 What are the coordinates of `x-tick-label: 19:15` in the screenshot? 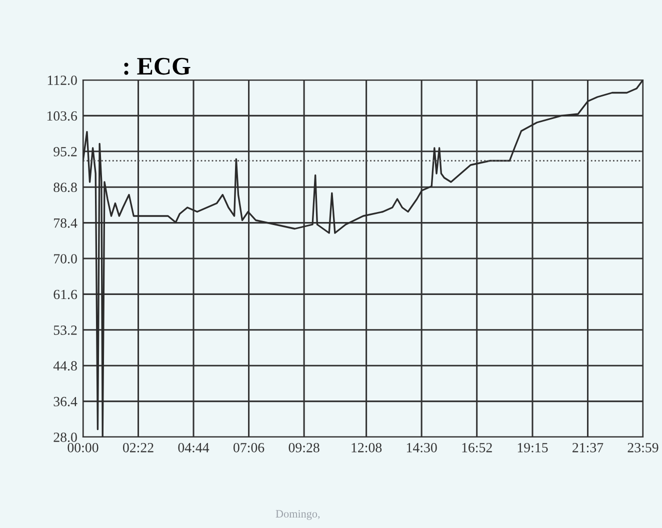 It's located at (533, 447).